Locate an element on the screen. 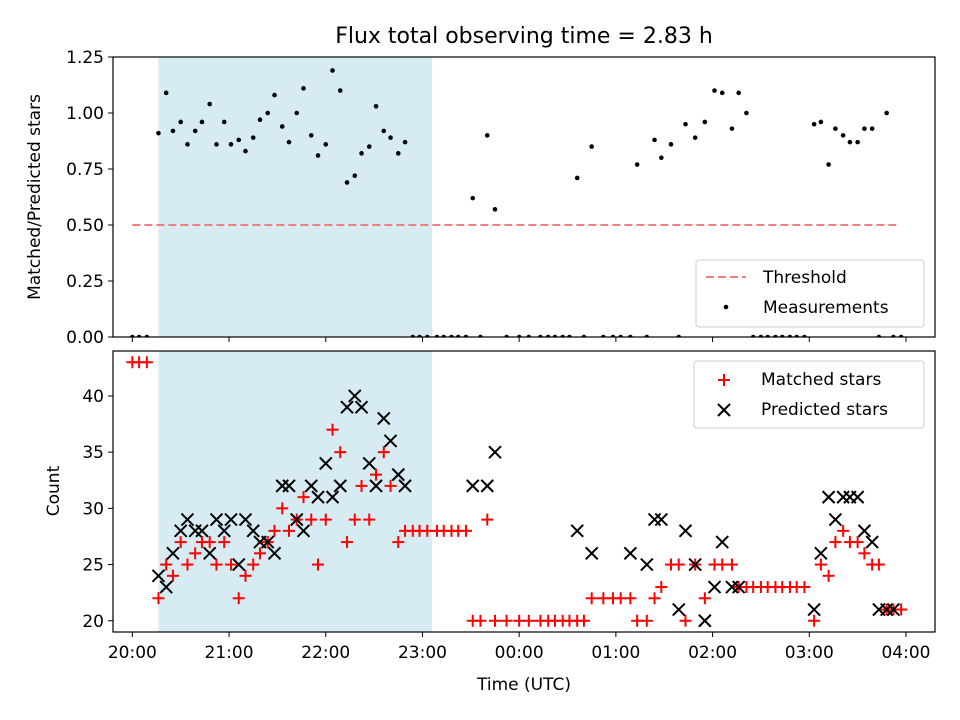  x-tick-label: 23:00 is located at coordinates (422, 653).